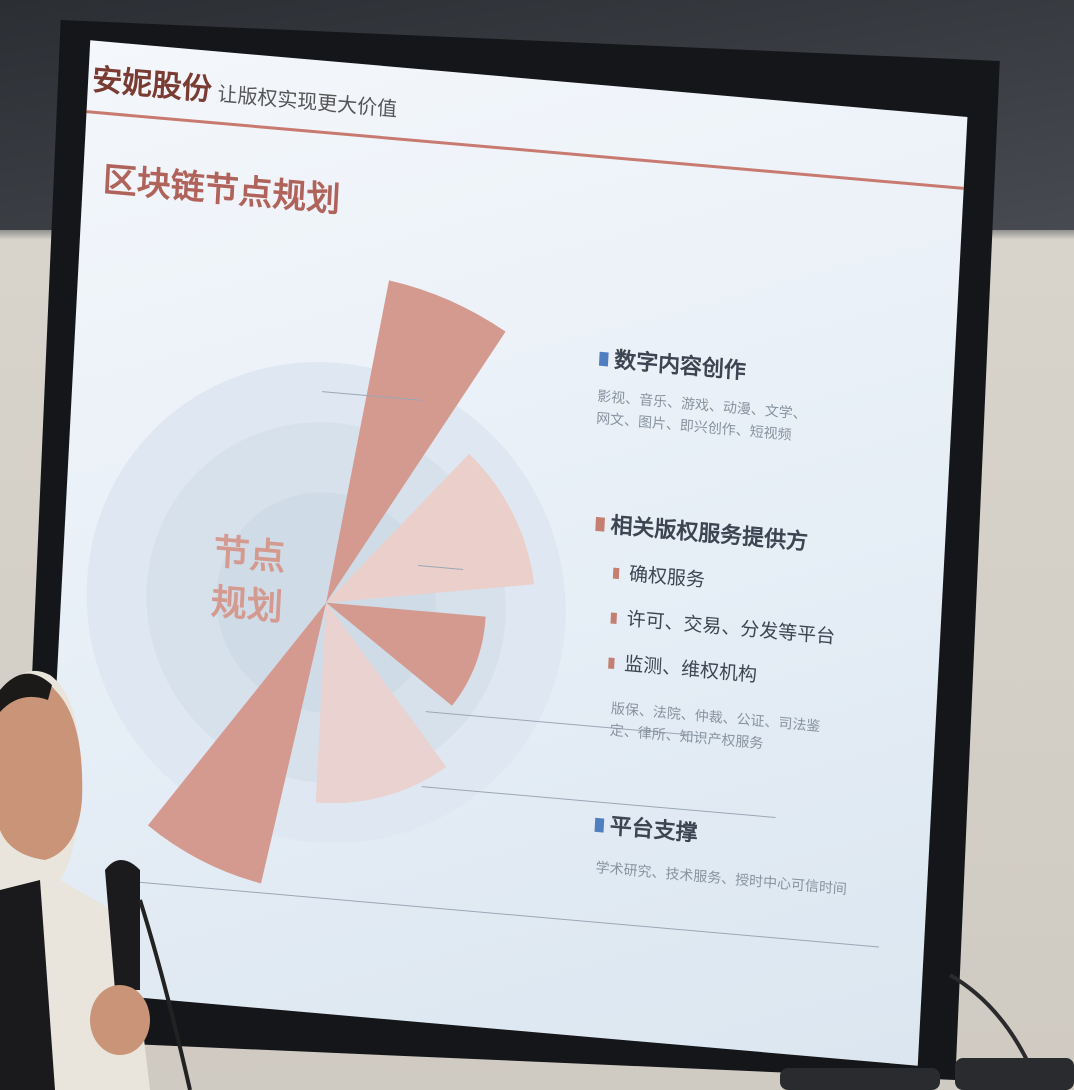 This screenshot has height=1090, width=1074. What do you see at coordinates (27, 985) in the screenshot?
I see `speaker-jacket` at bounding box center [27, 985].